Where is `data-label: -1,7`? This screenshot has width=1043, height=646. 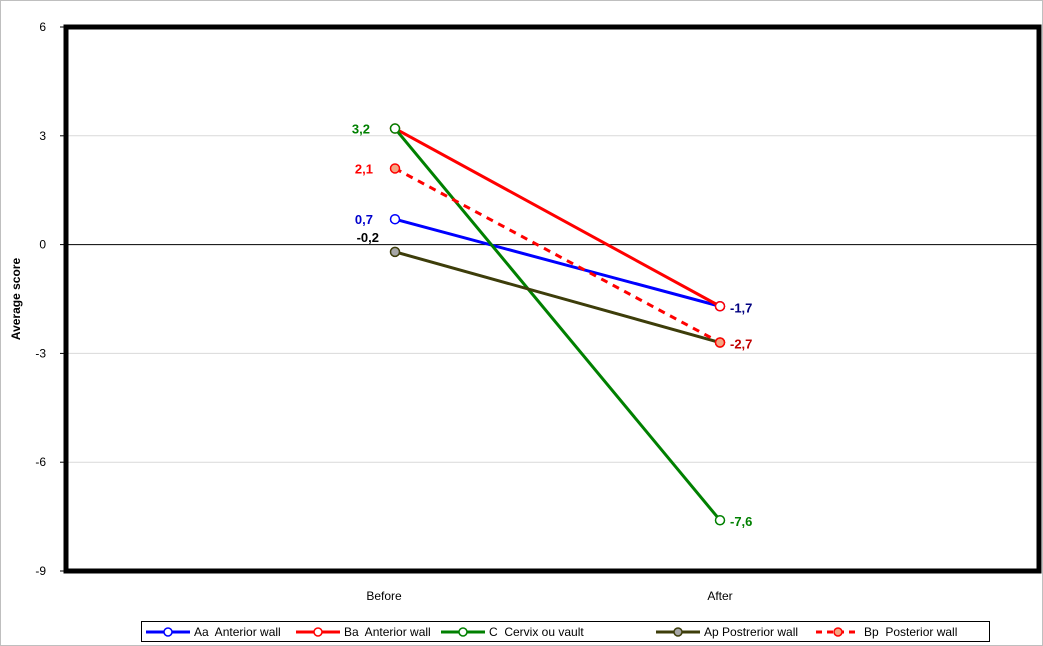 data-label: -1,7 is located at coordinates (741, 307).